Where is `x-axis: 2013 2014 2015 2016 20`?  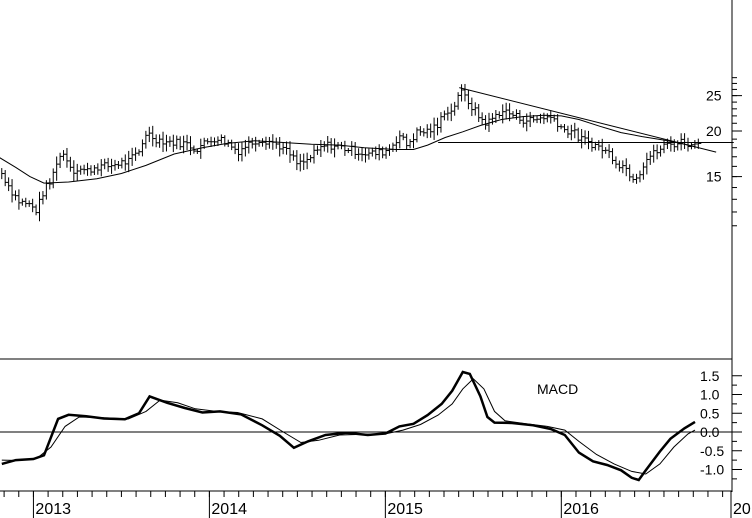
x-axis: 2013 2014 2015 2016 20 is located at coordinates (377, 504).